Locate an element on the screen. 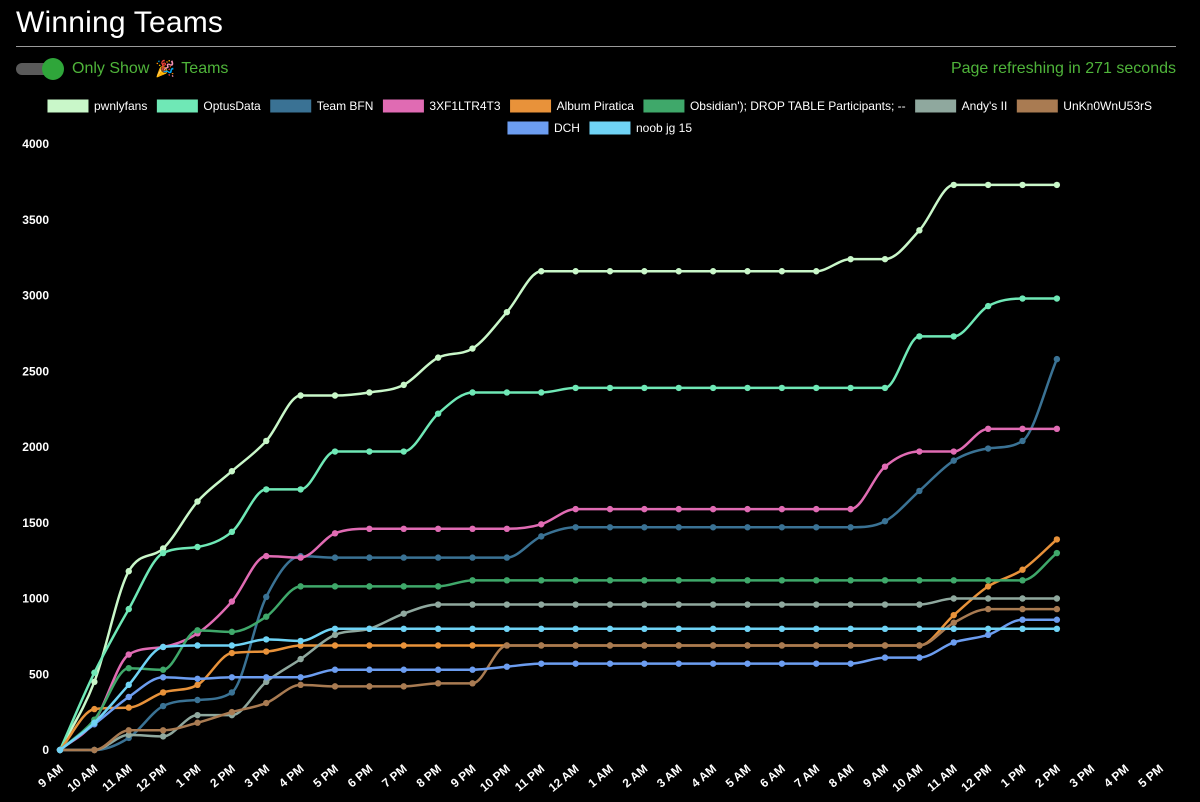 The image size is (1200, 802). only-show-toggle is located at coordinates (40, 69).